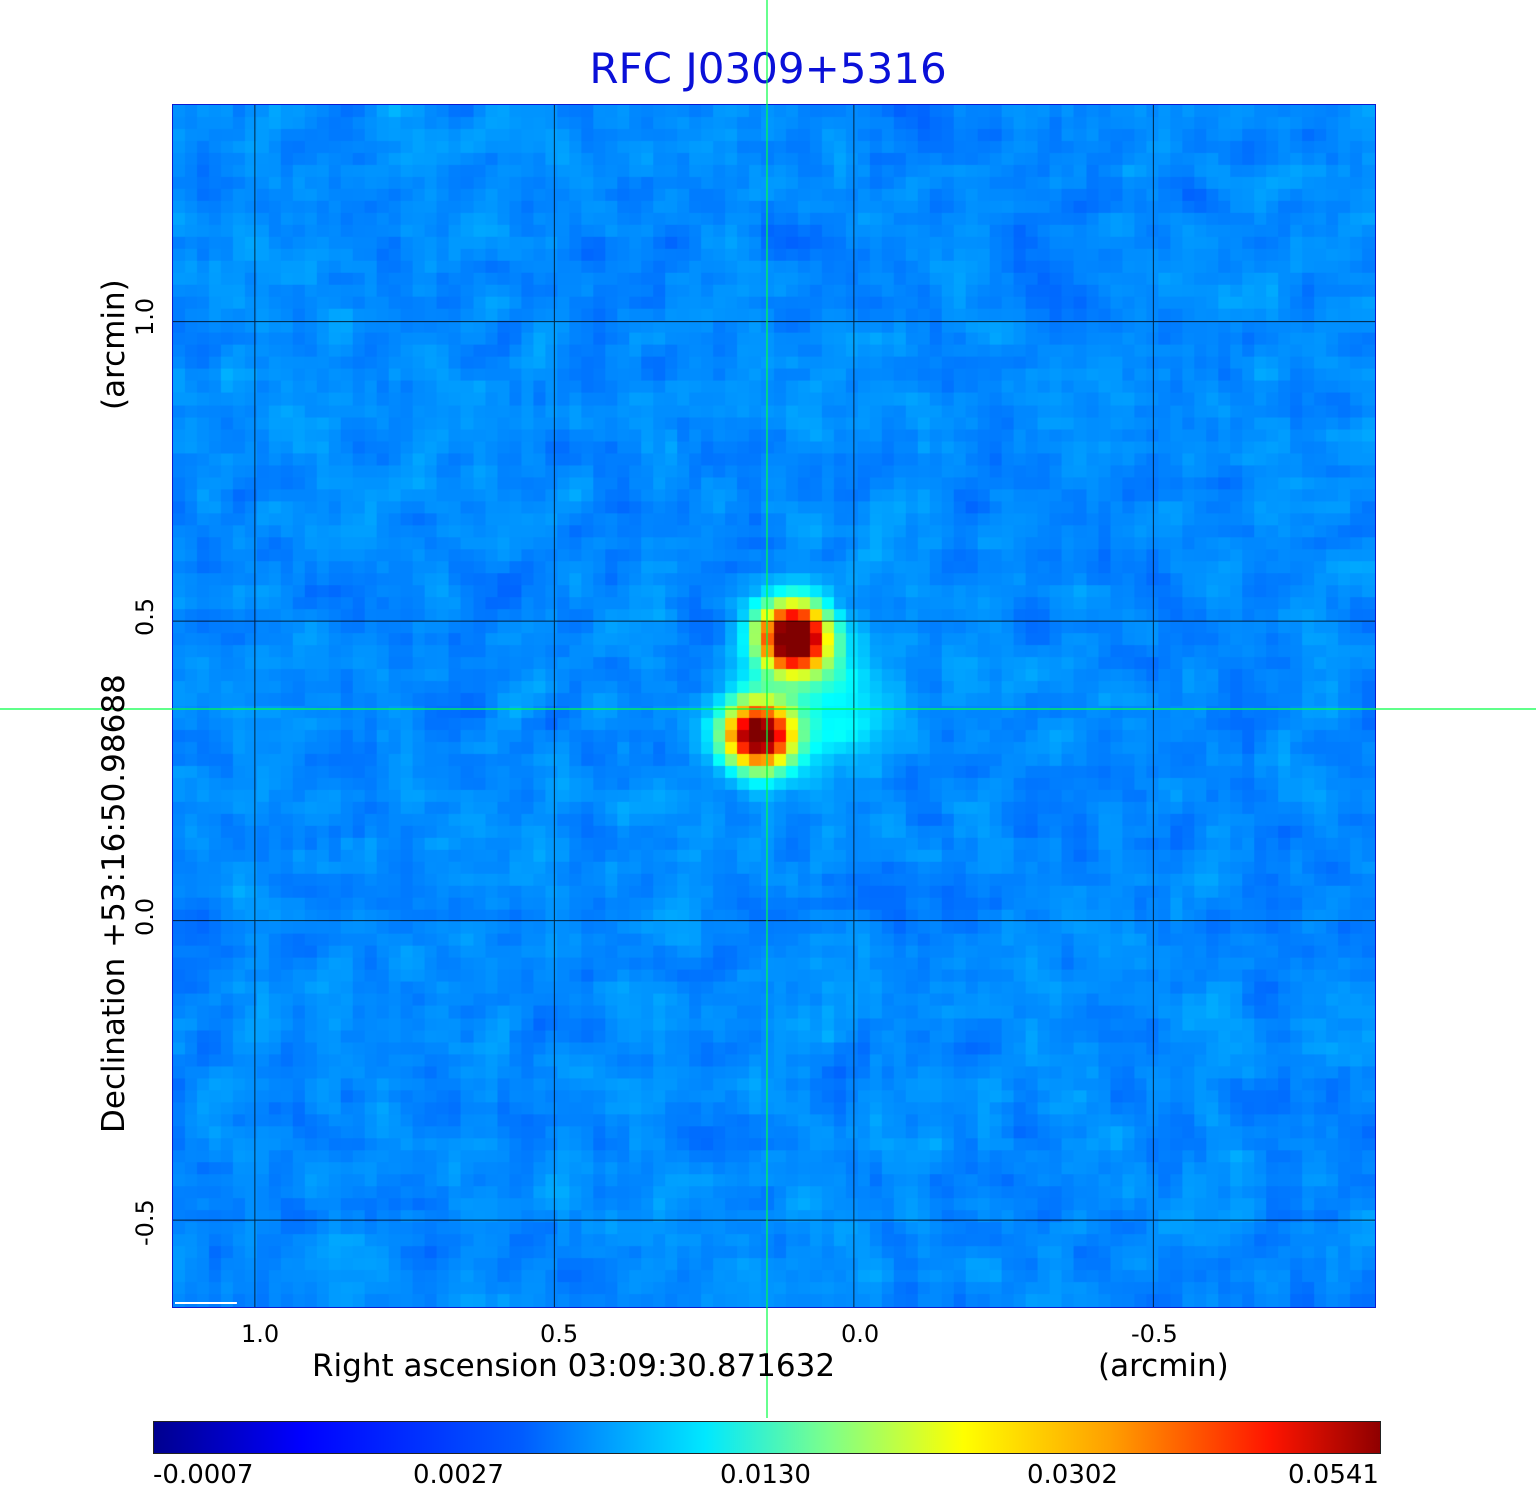  I want to click on x-tick-label: 0.5, so click(559, 1334).